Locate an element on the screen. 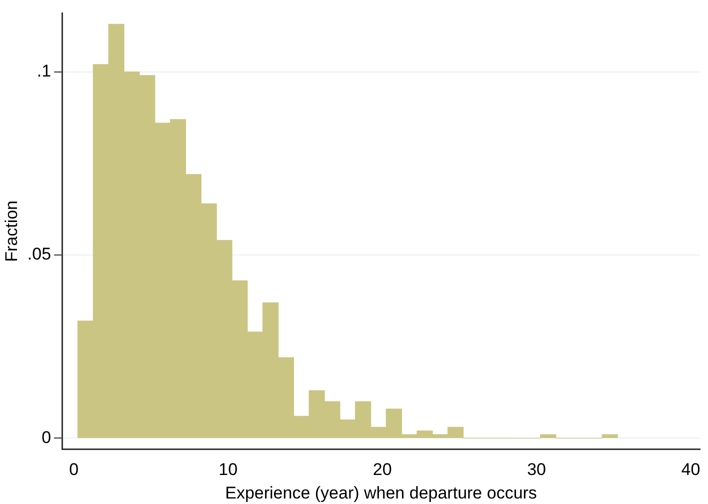 This screenshot has height=504, width=708. x-axis-title: Experience (year) when departure occurs is located at coordinates (381, 492).